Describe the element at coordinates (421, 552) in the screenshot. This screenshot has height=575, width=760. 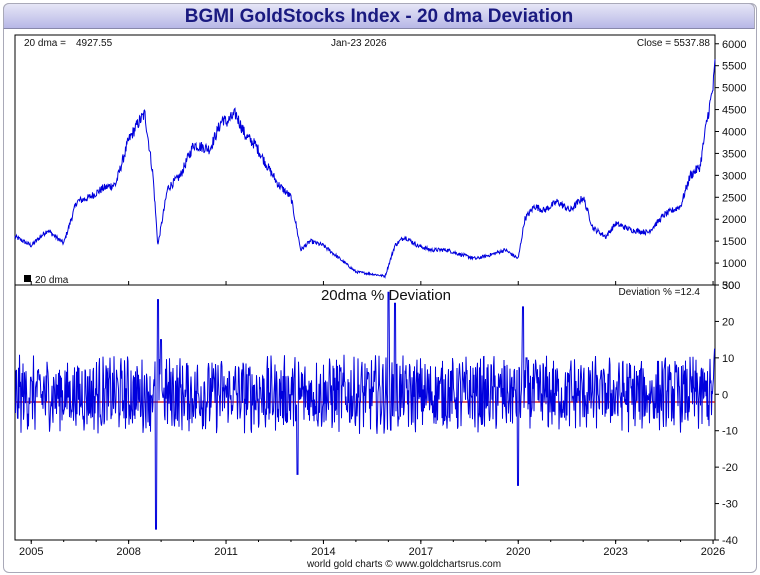
I see `x-tick-label: 2017` at that location.